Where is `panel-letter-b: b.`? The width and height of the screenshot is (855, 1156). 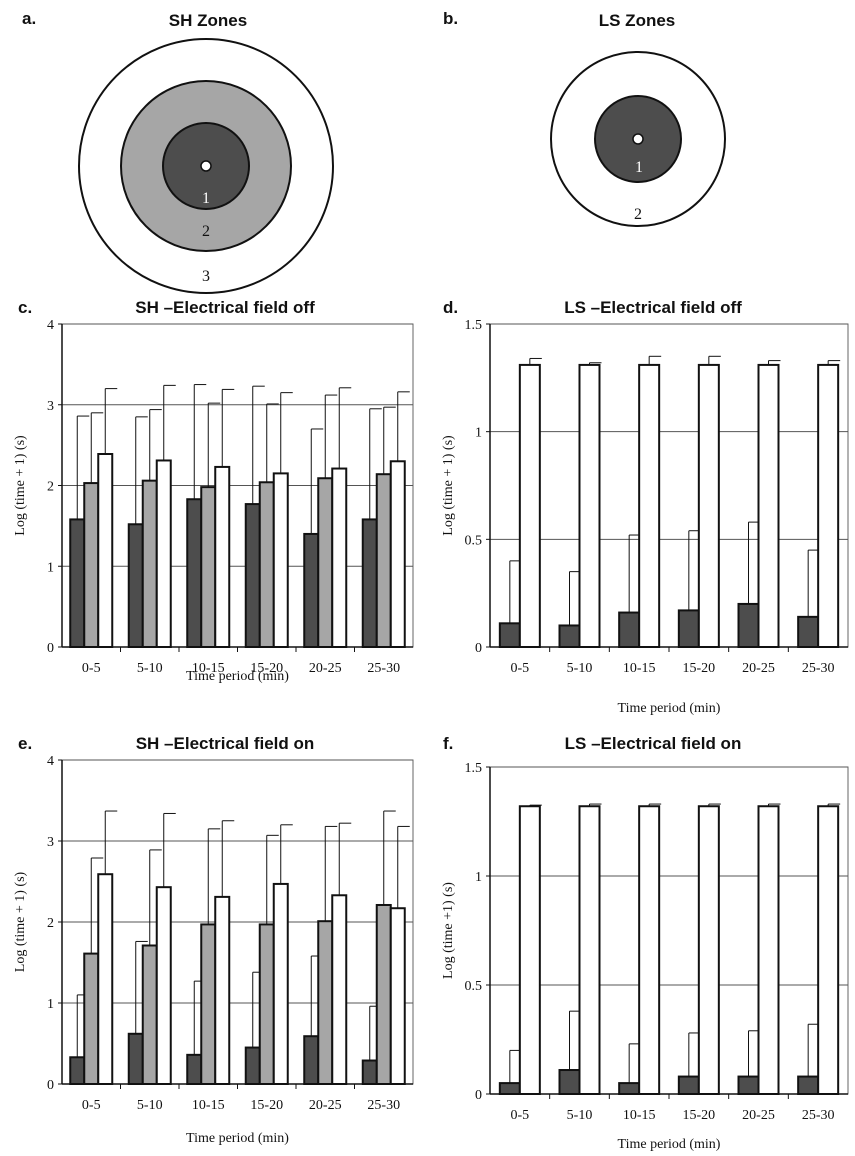
panel-letter-b: b. is located at coordinates (450, 18).